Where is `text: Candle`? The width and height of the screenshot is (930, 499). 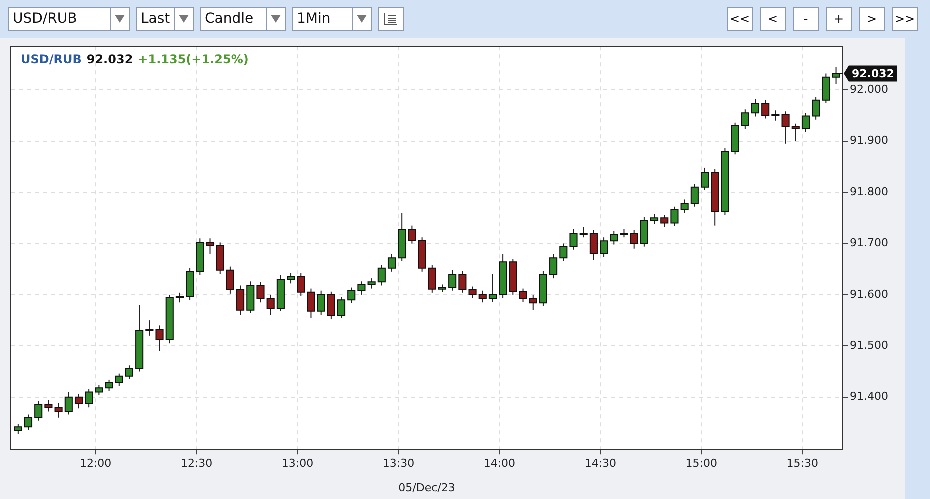
text: Candle is located at coordinates (229, 19).